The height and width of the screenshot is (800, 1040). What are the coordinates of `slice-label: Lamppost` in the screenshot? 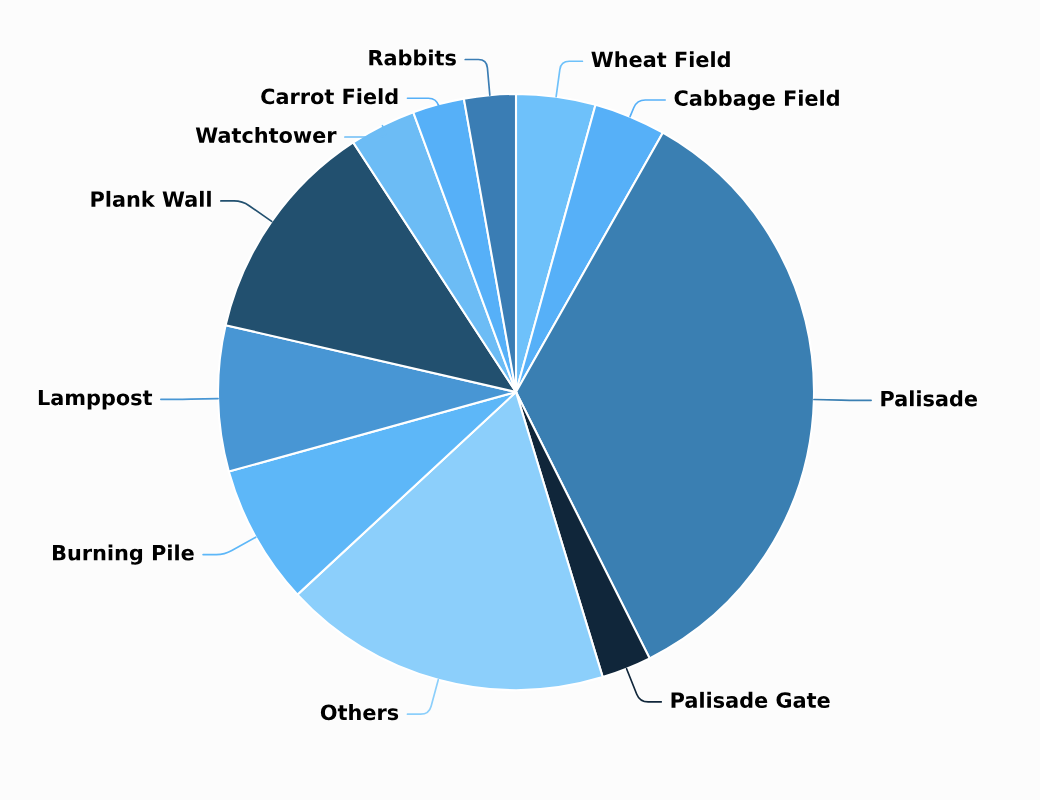 It's located at (95, 399).